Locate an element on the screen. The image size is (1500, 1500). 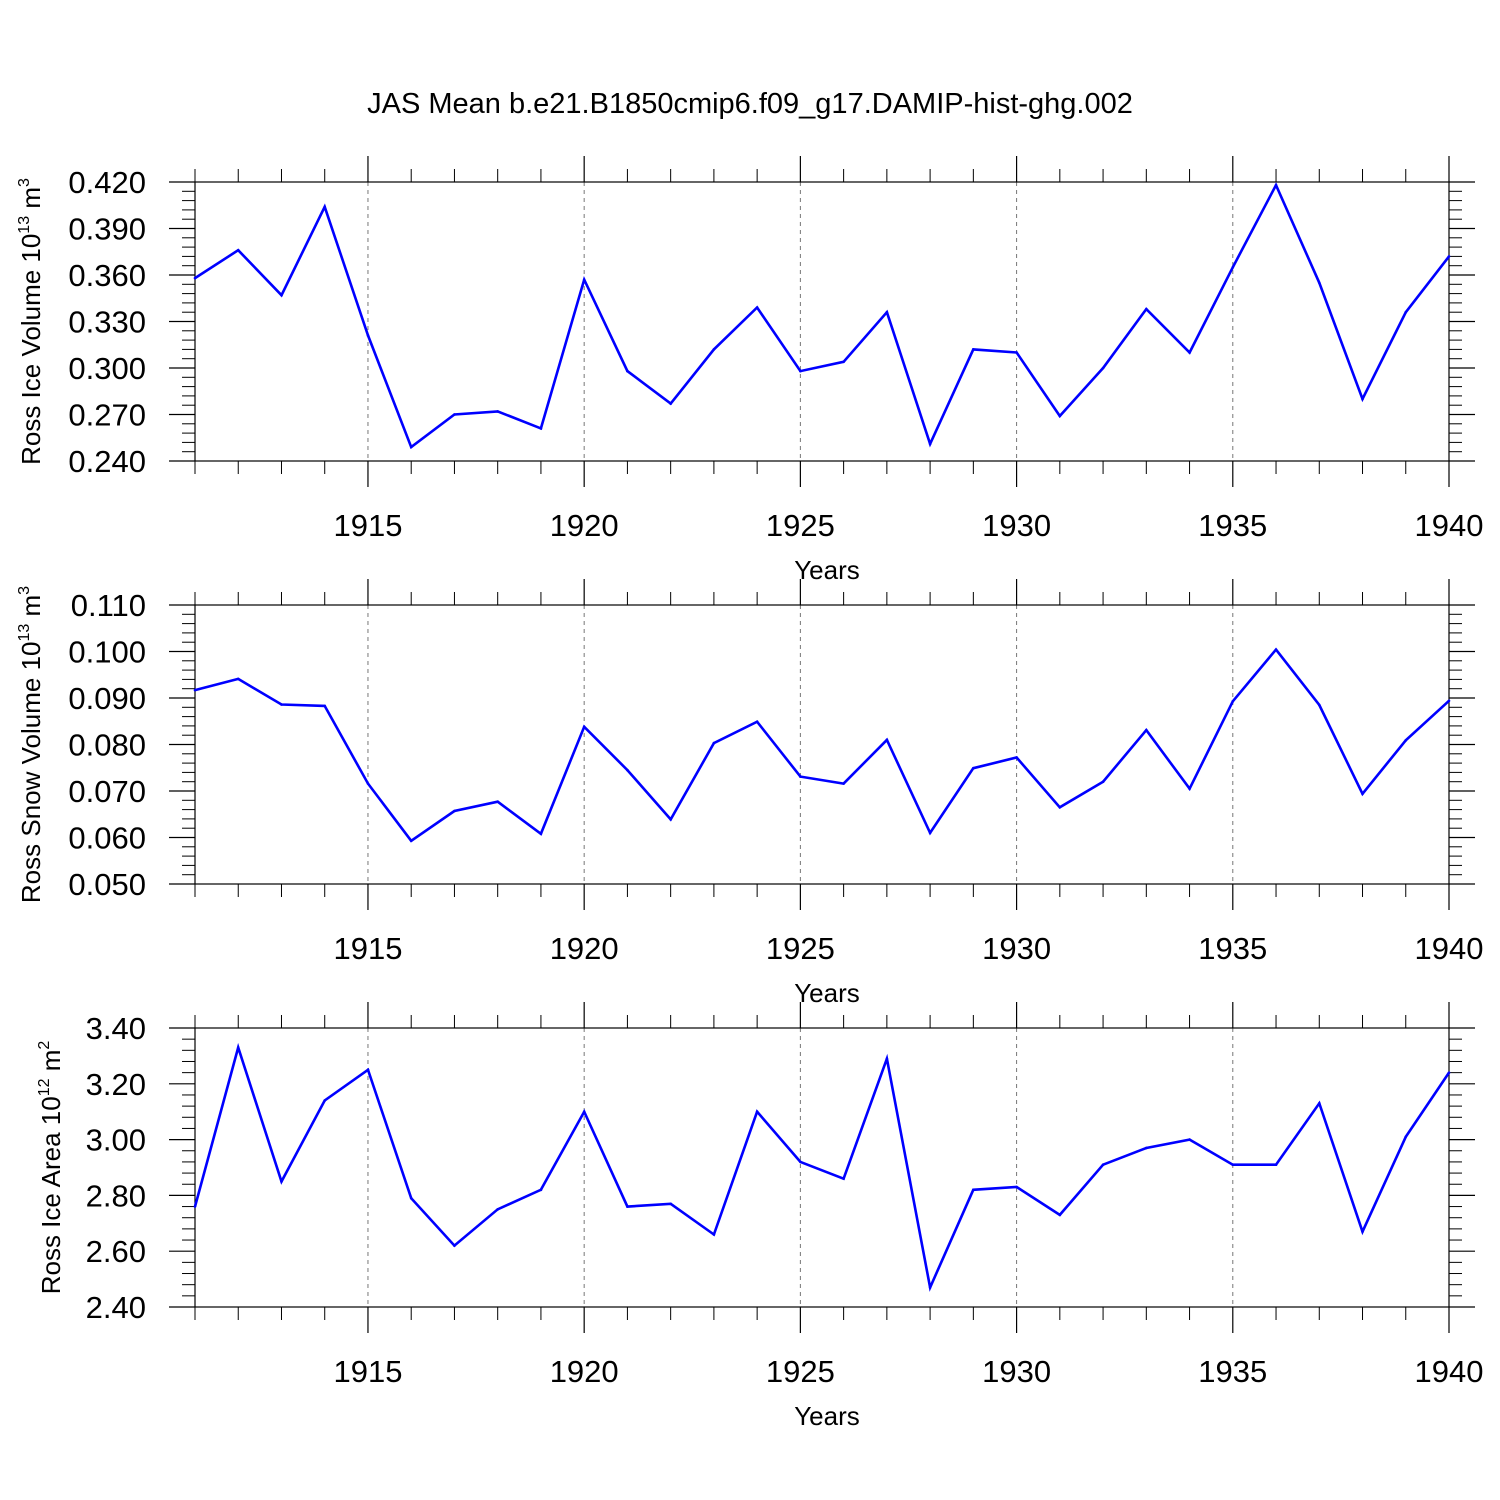
x-tick-label: 1940 is located at coordinates (1449, 1371).